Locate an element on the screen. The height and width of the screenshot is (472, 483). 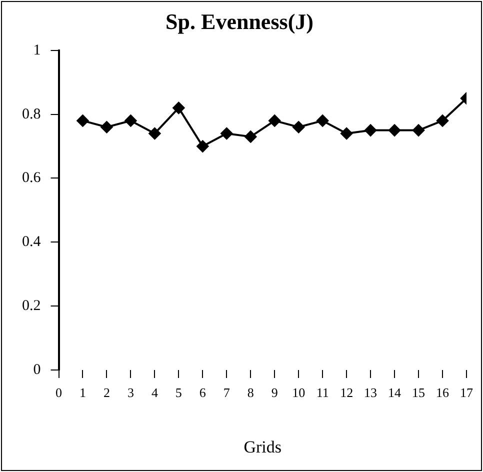
y-tick-label: 0.8 is located at coordinates (31, 114).